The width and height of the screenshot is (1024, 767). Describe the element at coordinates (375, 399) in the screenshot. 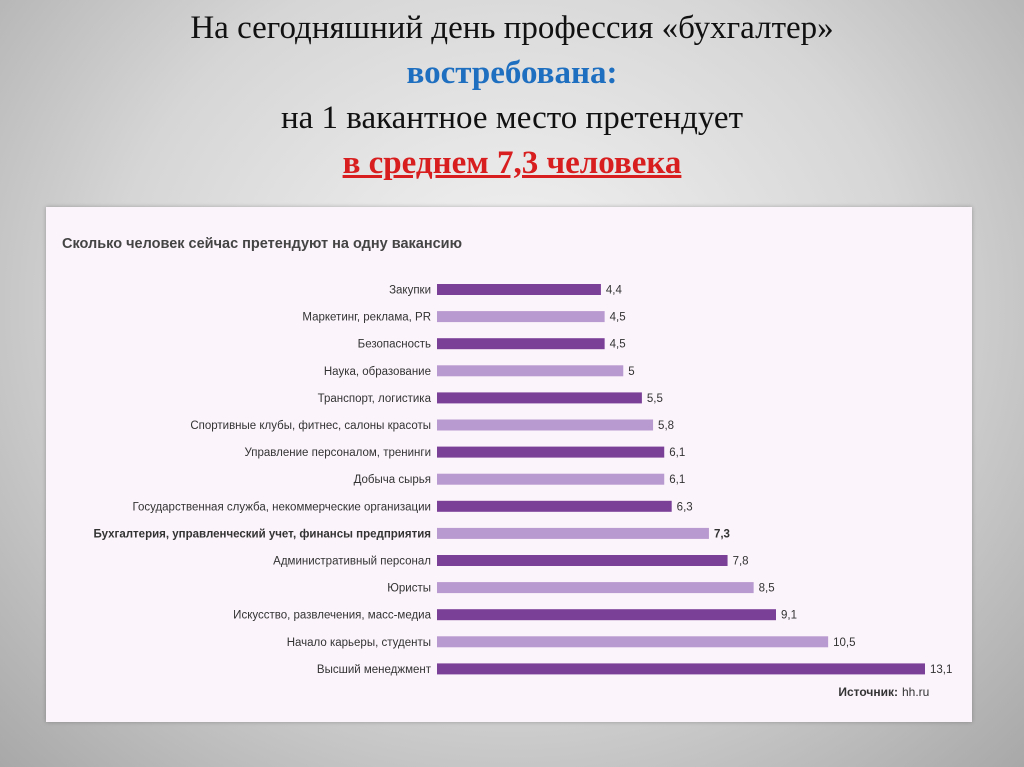

I see `category-label: Транспорт, логистика` at that location.